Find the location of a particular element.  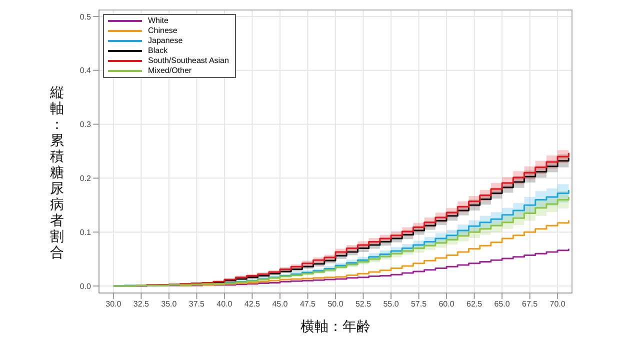

x-tick-label: 32.5 is located at coordinates (141, 304).